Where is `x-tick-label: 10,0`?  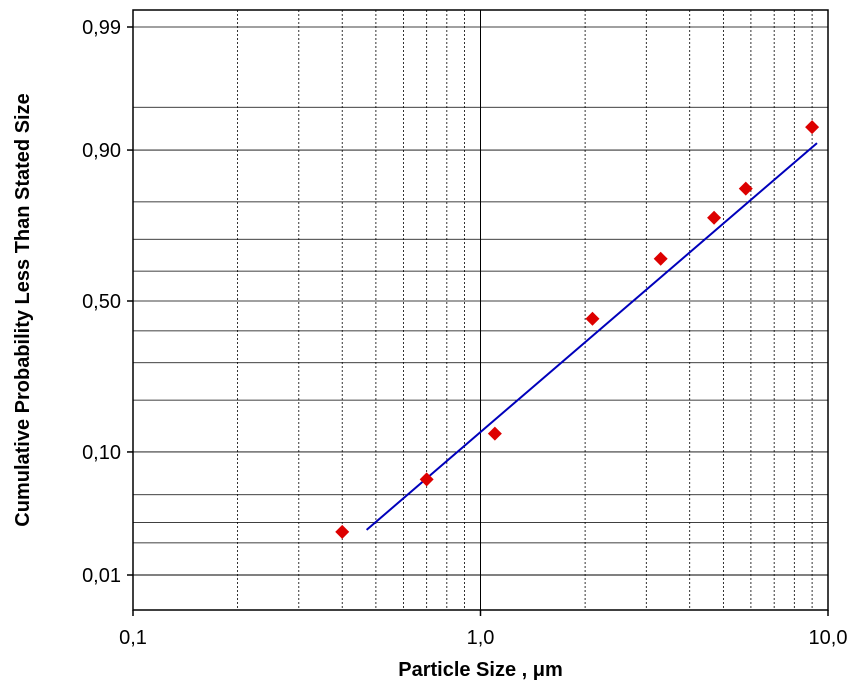
x-tick-label: 10,0 is located at coordinates (828, 638).